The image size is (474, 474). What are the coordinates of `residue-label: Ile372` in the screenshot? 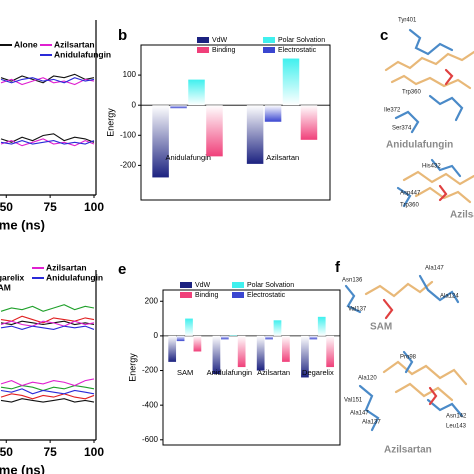 It's located at (392, 111).